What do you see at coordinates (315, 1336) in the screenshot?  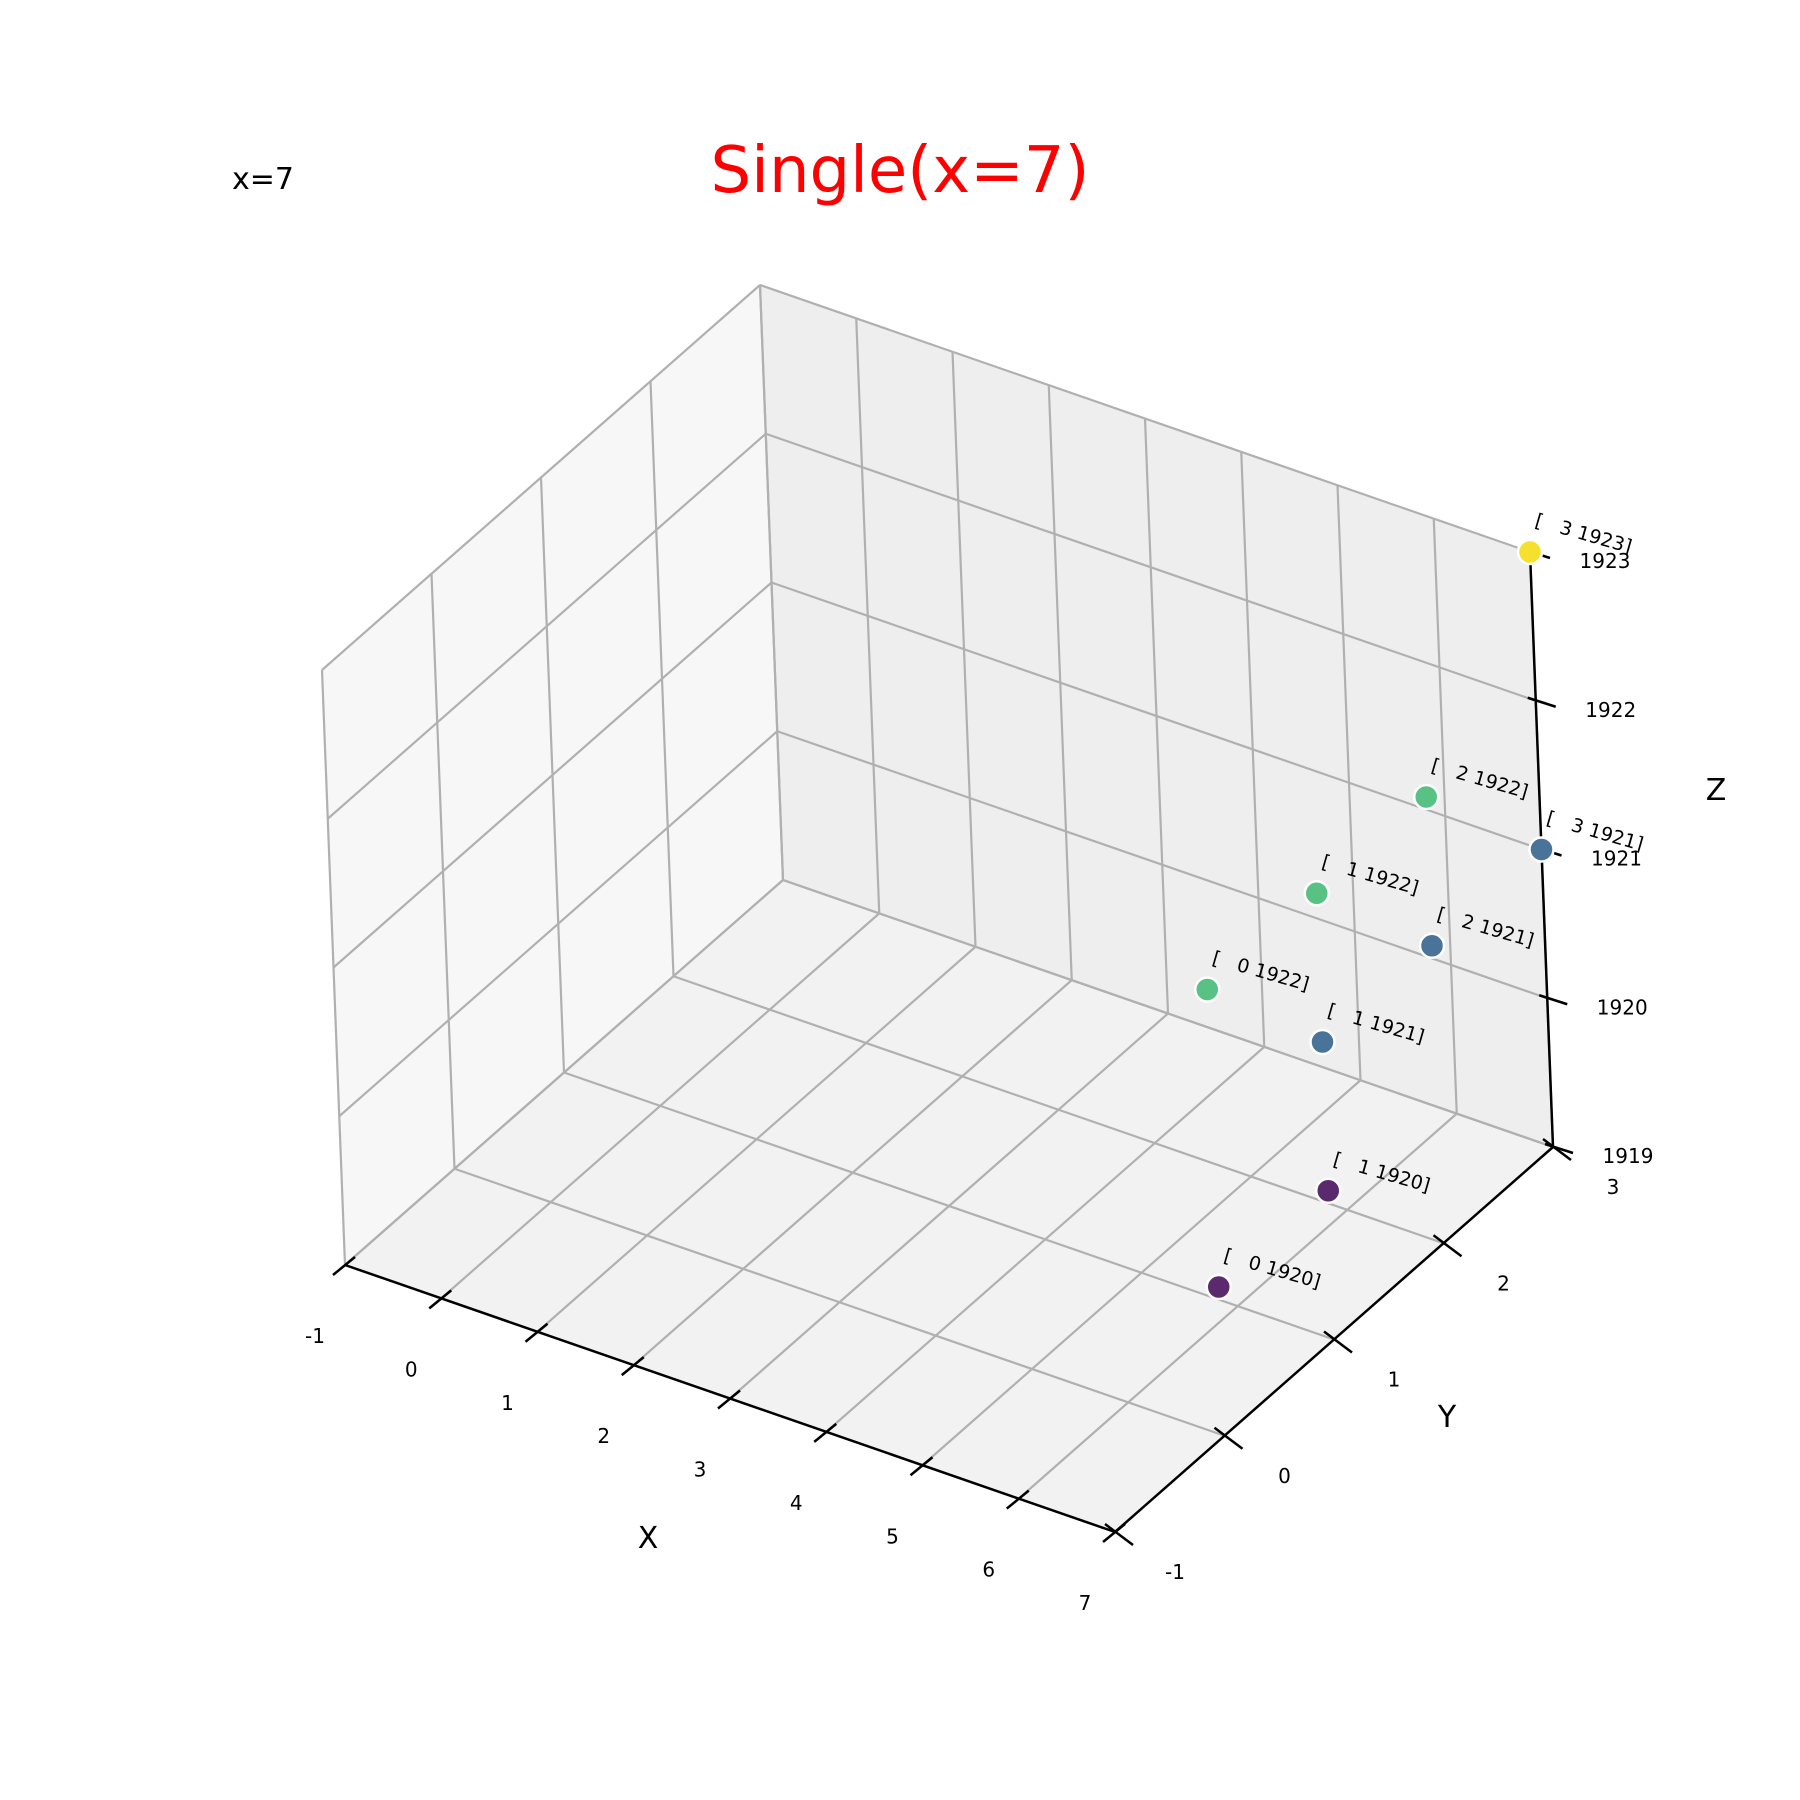 I see `x-tick-label: -1` at bounding box center [315, 1336].